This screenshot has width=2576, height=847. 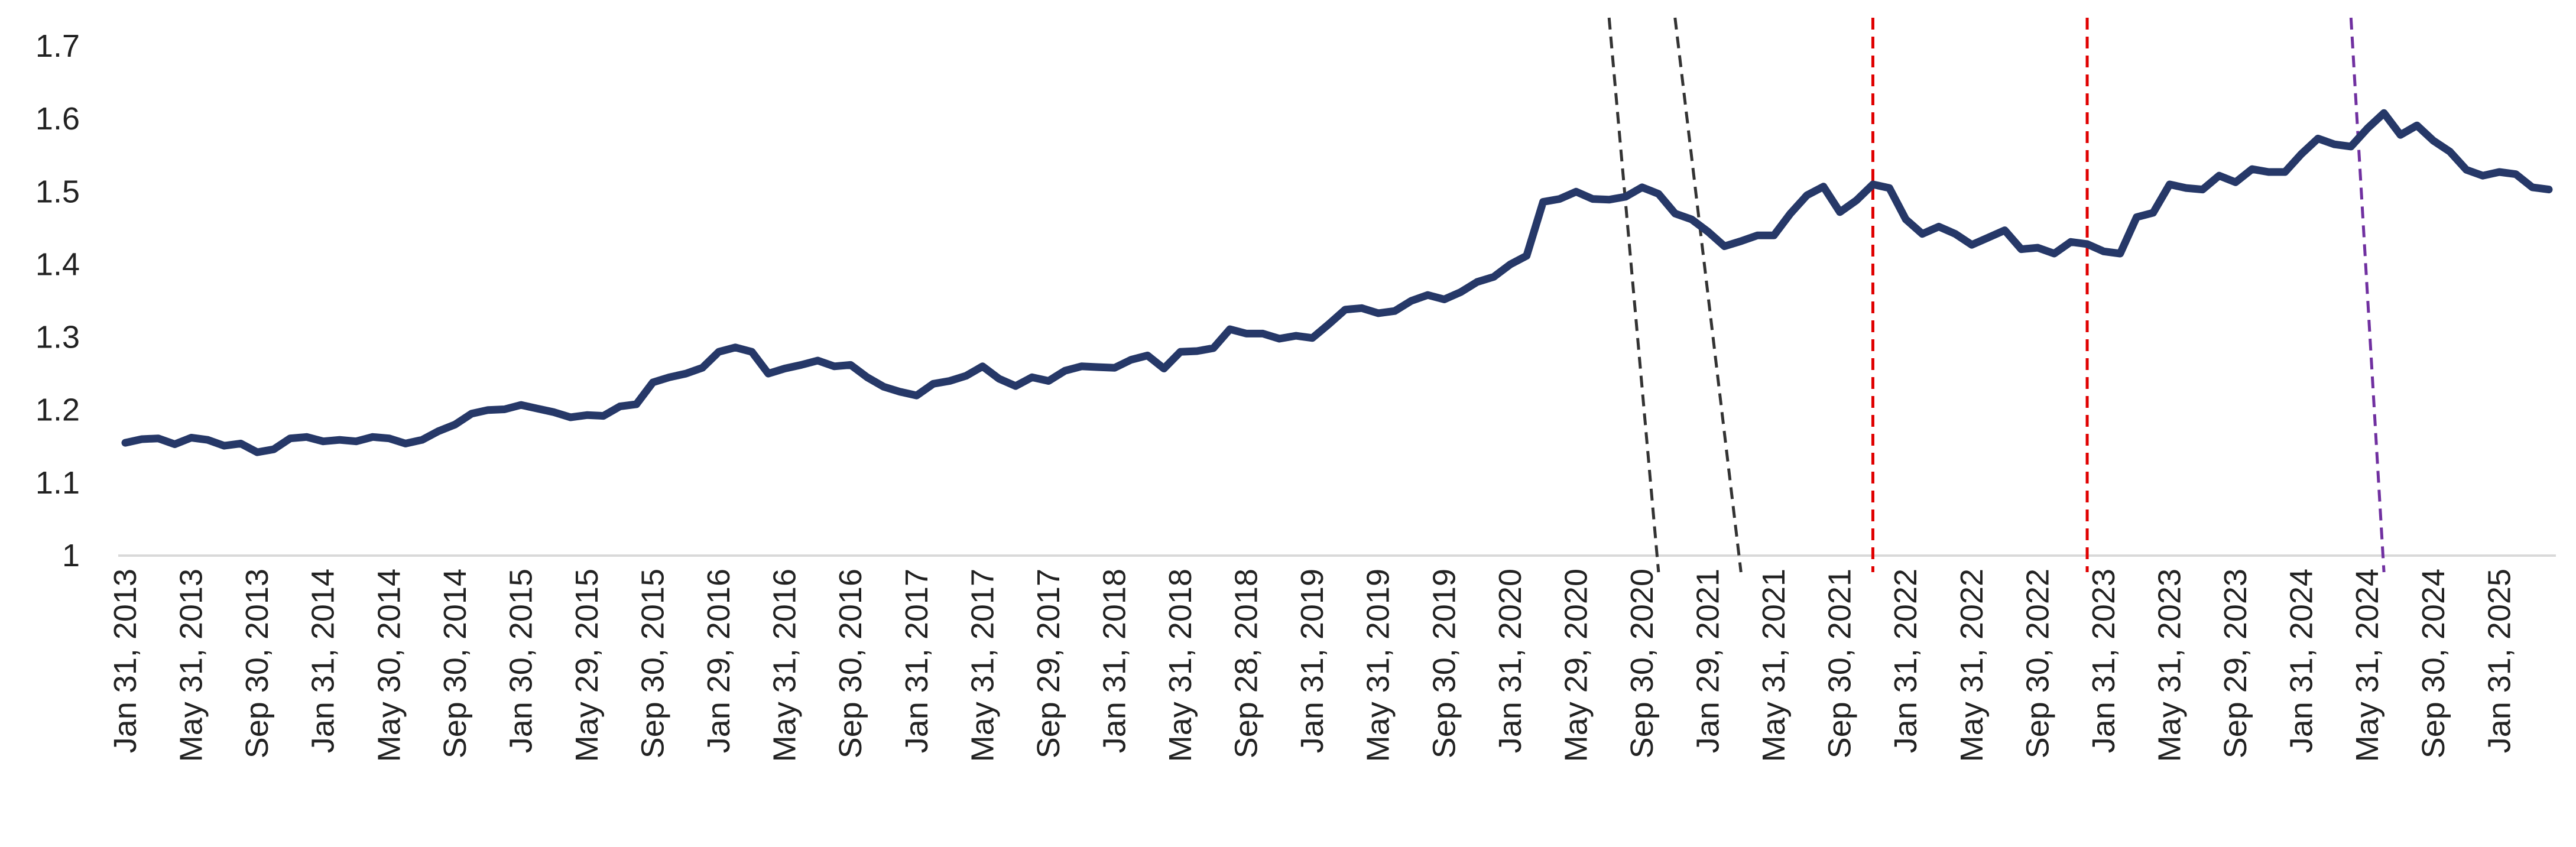 I want to click on y-tick-label: 1.5, so click(x=57, y=191).